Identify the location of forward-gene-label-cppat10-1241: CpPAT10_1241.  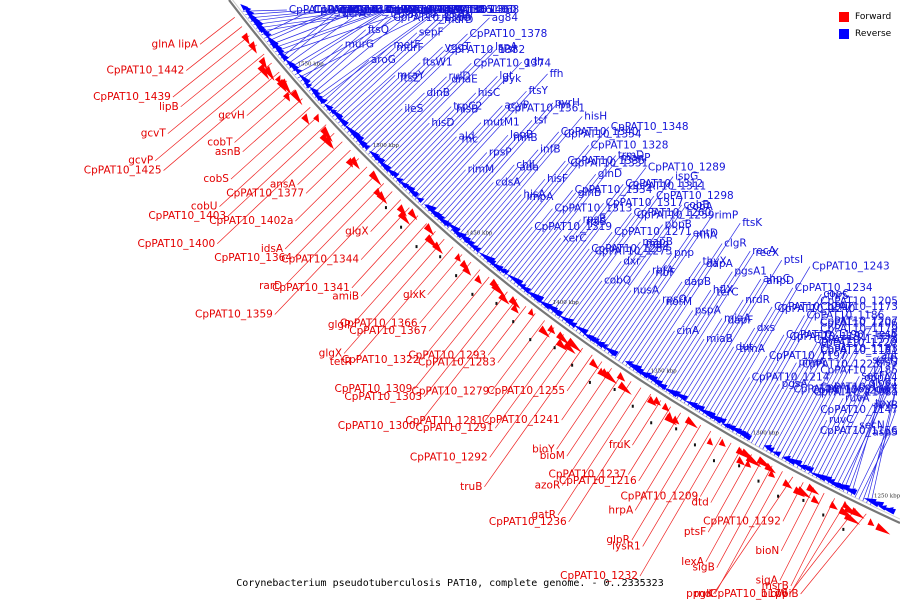
(521, 420).